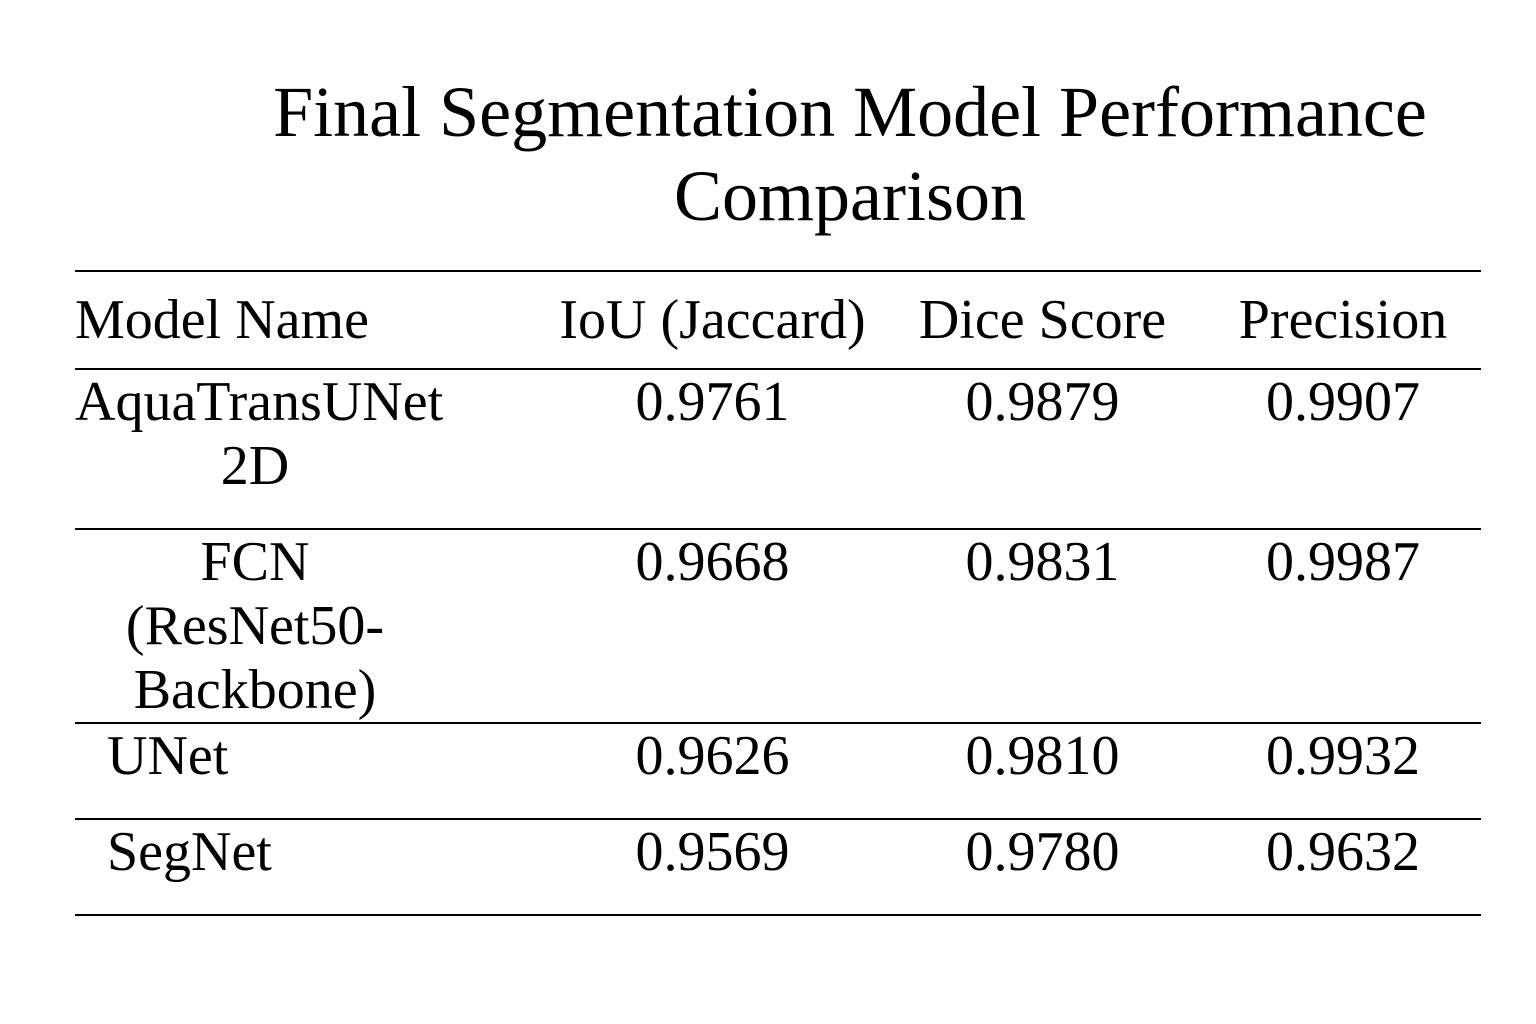 The image size is (1536, 1024). What do you see at coordinates (255, 466) in the screenshot?
I see `model-name-line: 2D` at bounding box center [255, 466].